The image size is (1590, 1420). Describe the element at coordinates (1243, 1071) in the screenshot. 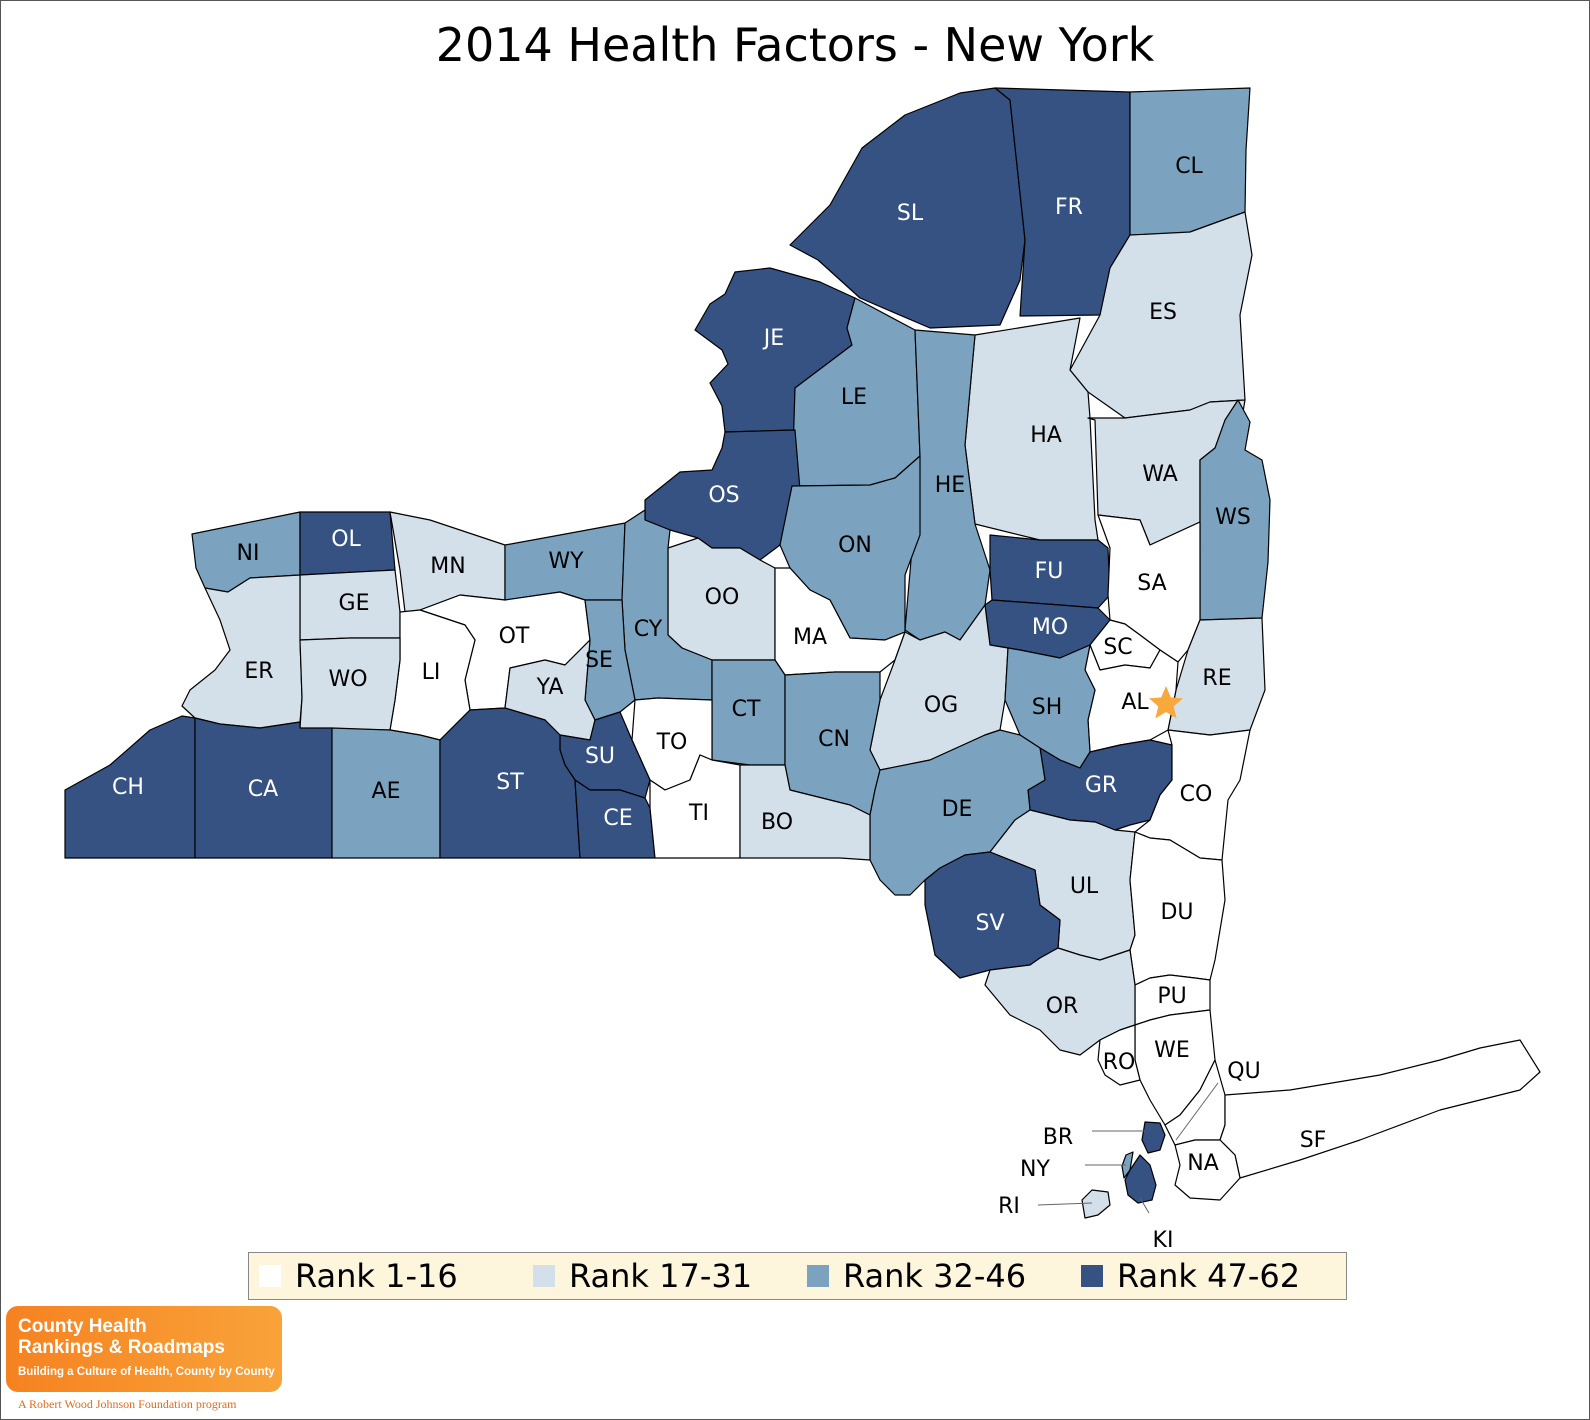

I see `county-label-qu: QU` at that location.